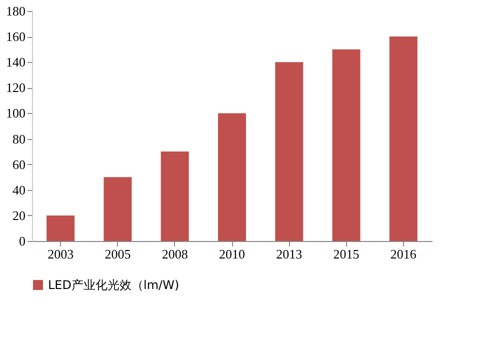 Image resolution: width=488 pixels, height=361 pixels. Describe the element at coordinates (16, 113) in the screenshot. I see `y-tick-label: 100` at that location.